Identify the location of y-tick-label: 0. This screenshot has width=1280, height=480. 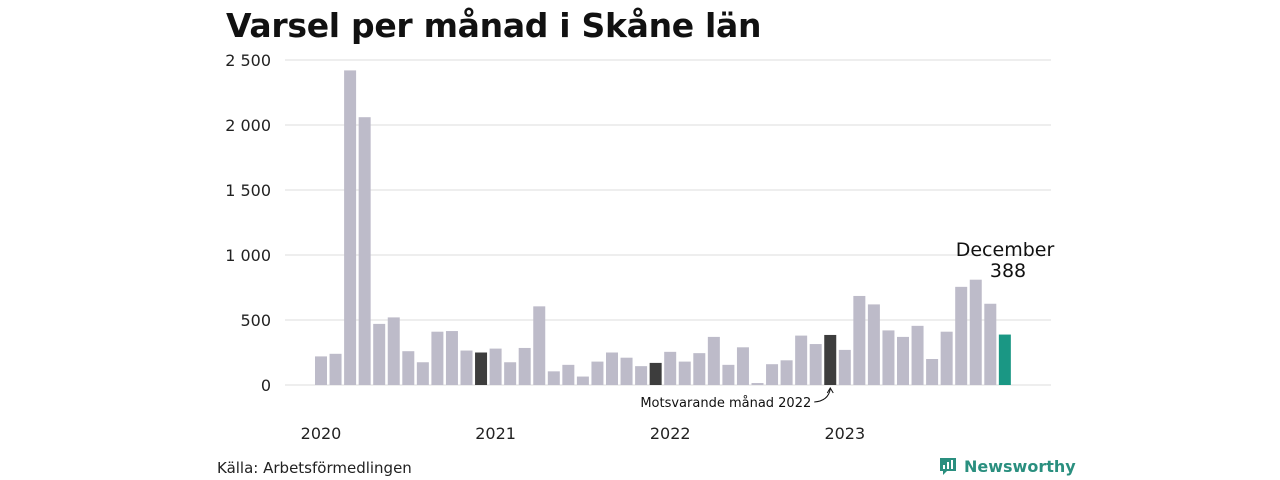
(266, 385).